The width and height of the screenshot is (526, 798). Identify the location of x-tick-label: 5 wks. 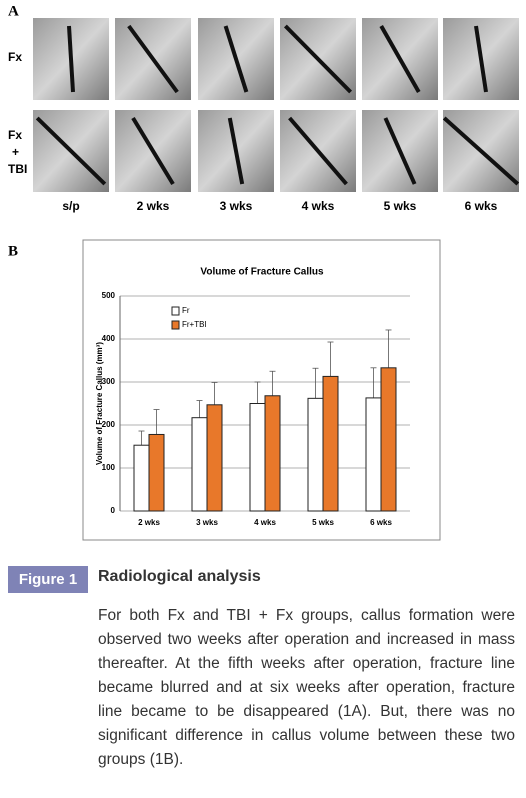
(323, 522).